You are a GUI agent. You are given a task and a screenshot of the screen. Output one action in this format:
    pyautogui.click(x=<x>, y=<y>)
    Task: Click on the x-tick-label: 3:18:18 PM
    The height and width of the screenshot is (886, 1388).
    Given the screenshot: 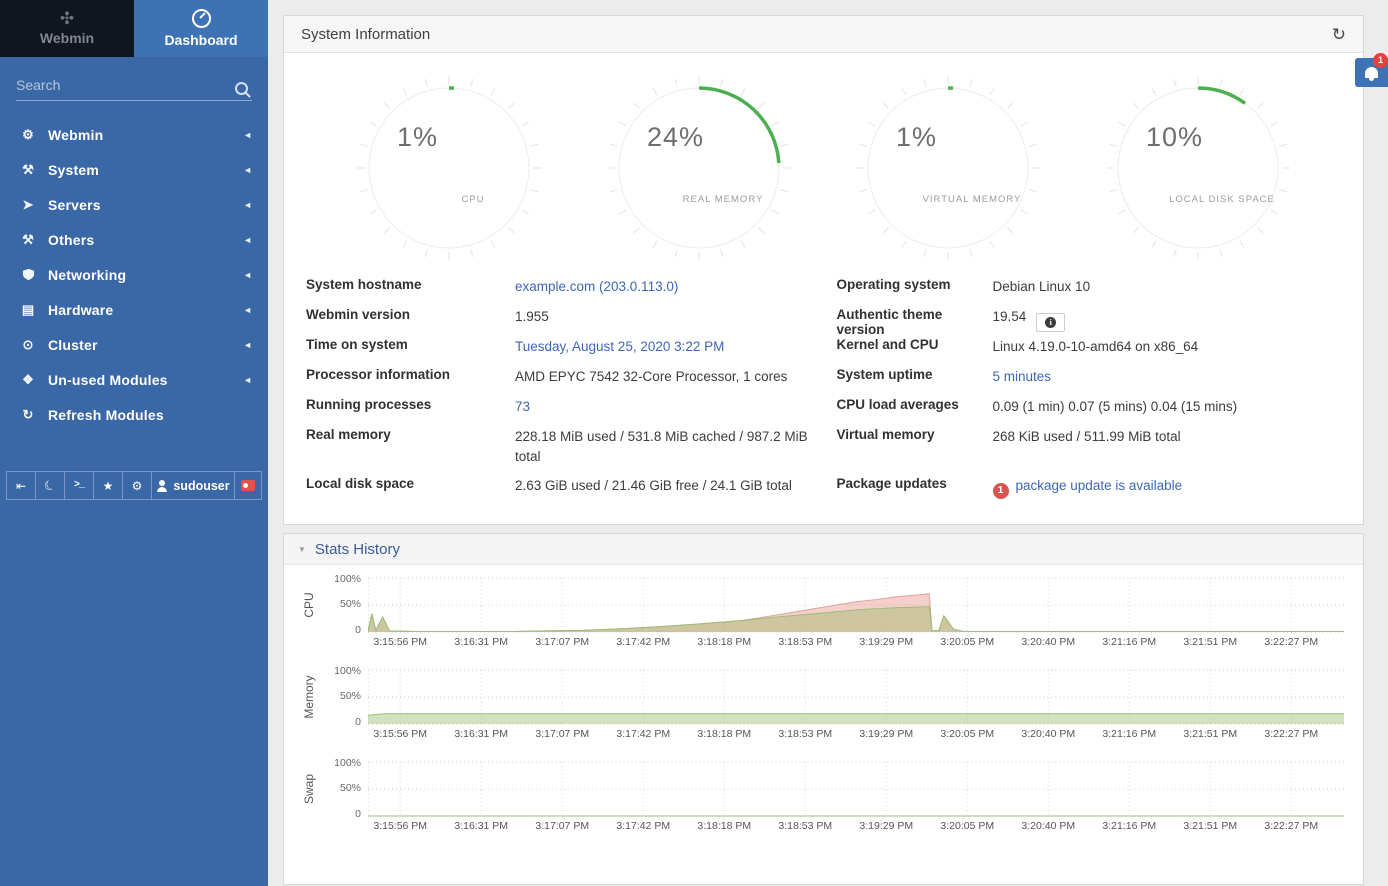 What is the action you would take?
    pyautogui.click(x=724, y=826)
    